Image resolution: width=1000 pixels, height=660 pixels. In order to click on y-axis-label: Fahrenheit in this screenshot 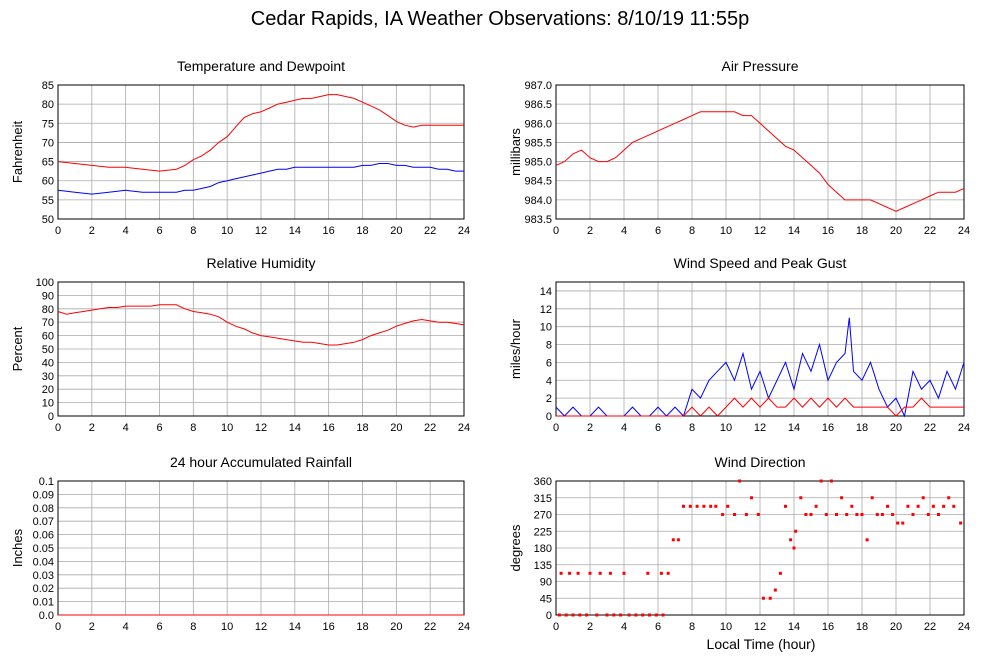, I will do `click(17, 152)`.